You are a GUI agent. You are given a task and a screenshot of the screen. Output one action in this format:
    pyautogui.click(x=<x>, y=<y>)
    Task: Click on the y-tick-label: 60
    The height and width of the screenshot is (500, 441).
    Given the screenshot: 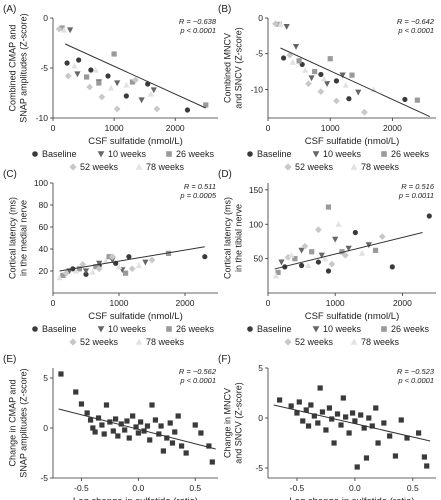 What is the action you would take?
    pyautogui.click(x=44, y=227)
    